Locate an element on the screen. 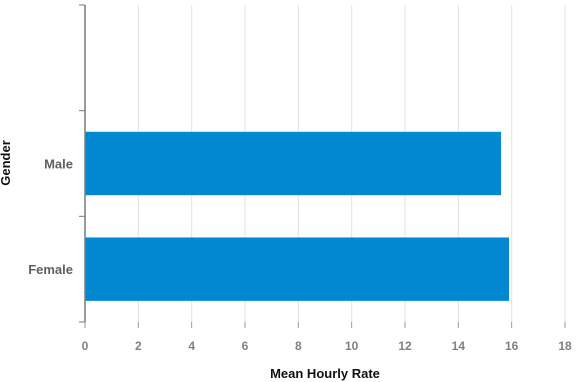 The image size is (577, 382). x-tick-label: 10 is located at coordinates (352, 346).